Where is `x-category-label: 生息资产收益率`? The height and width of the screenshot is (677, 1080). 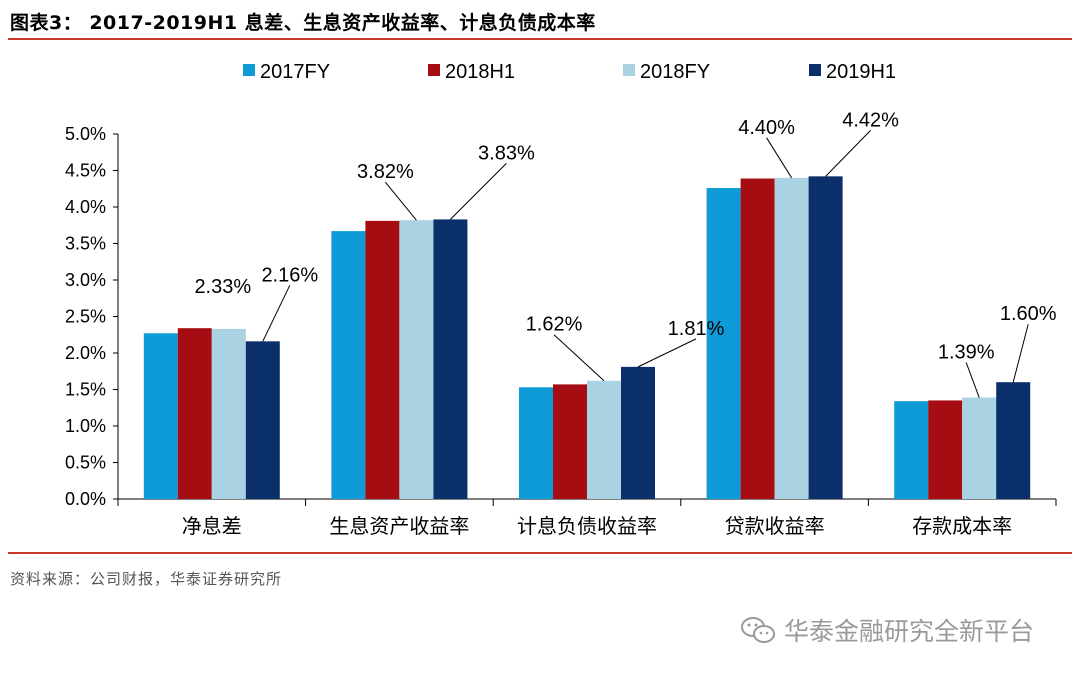 x-category-label: 生息资产收益率 is located at coordinates (399, 526).